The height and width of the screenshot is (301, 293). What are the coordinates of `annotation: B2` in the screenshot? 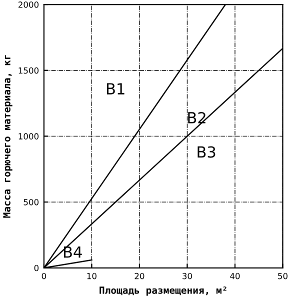 It's located at (197, 118).